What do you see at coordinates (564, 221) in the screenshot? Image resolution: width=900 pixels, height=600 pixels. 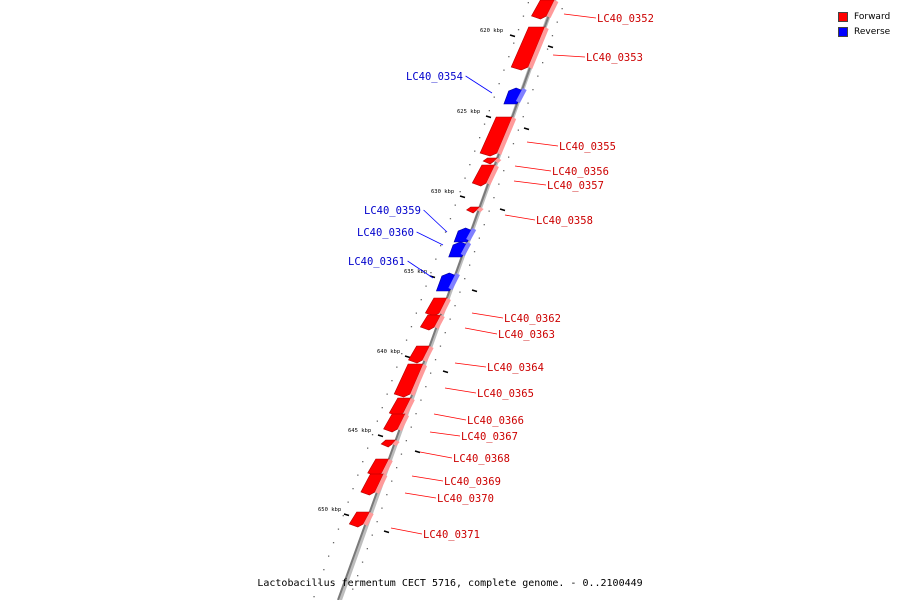 I see `gene-label: LC40_0358` at bounding box center [564, 221].